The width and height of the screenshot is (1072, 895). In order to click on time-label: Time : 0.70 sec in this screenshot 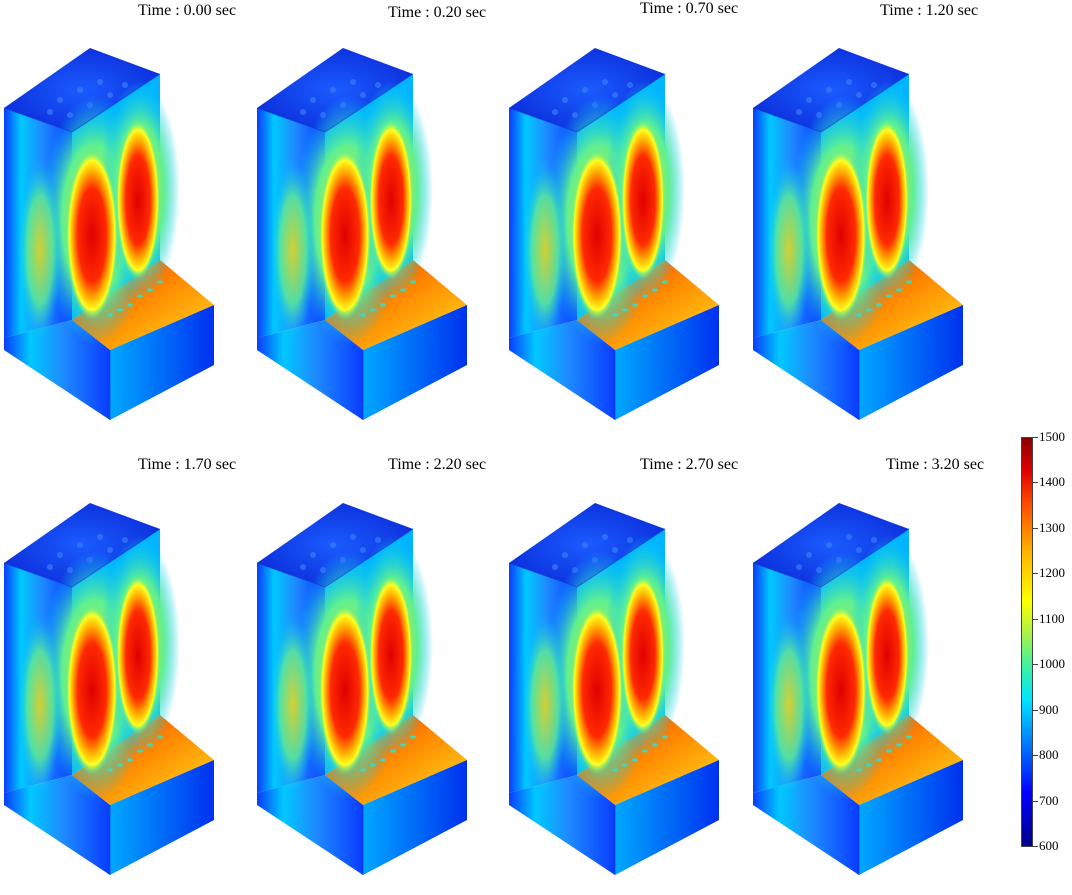, I will do `click(689, 8)`.